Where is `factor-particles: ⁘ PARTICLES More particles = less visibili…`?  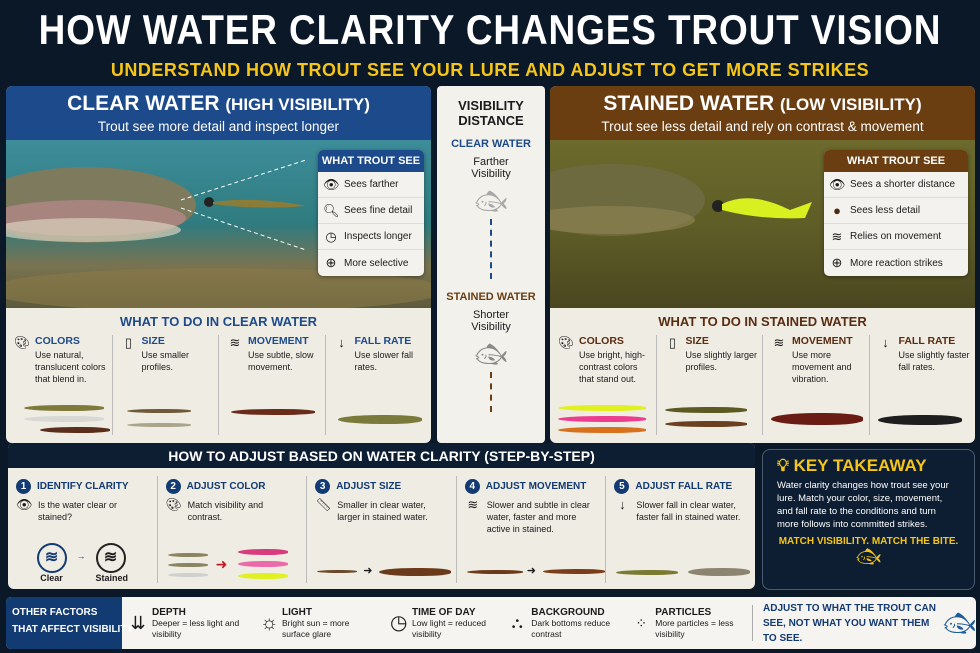 factor-particles: ⁘ PARTICLES More particles = less visibili… is located at coordinates (686, 623).